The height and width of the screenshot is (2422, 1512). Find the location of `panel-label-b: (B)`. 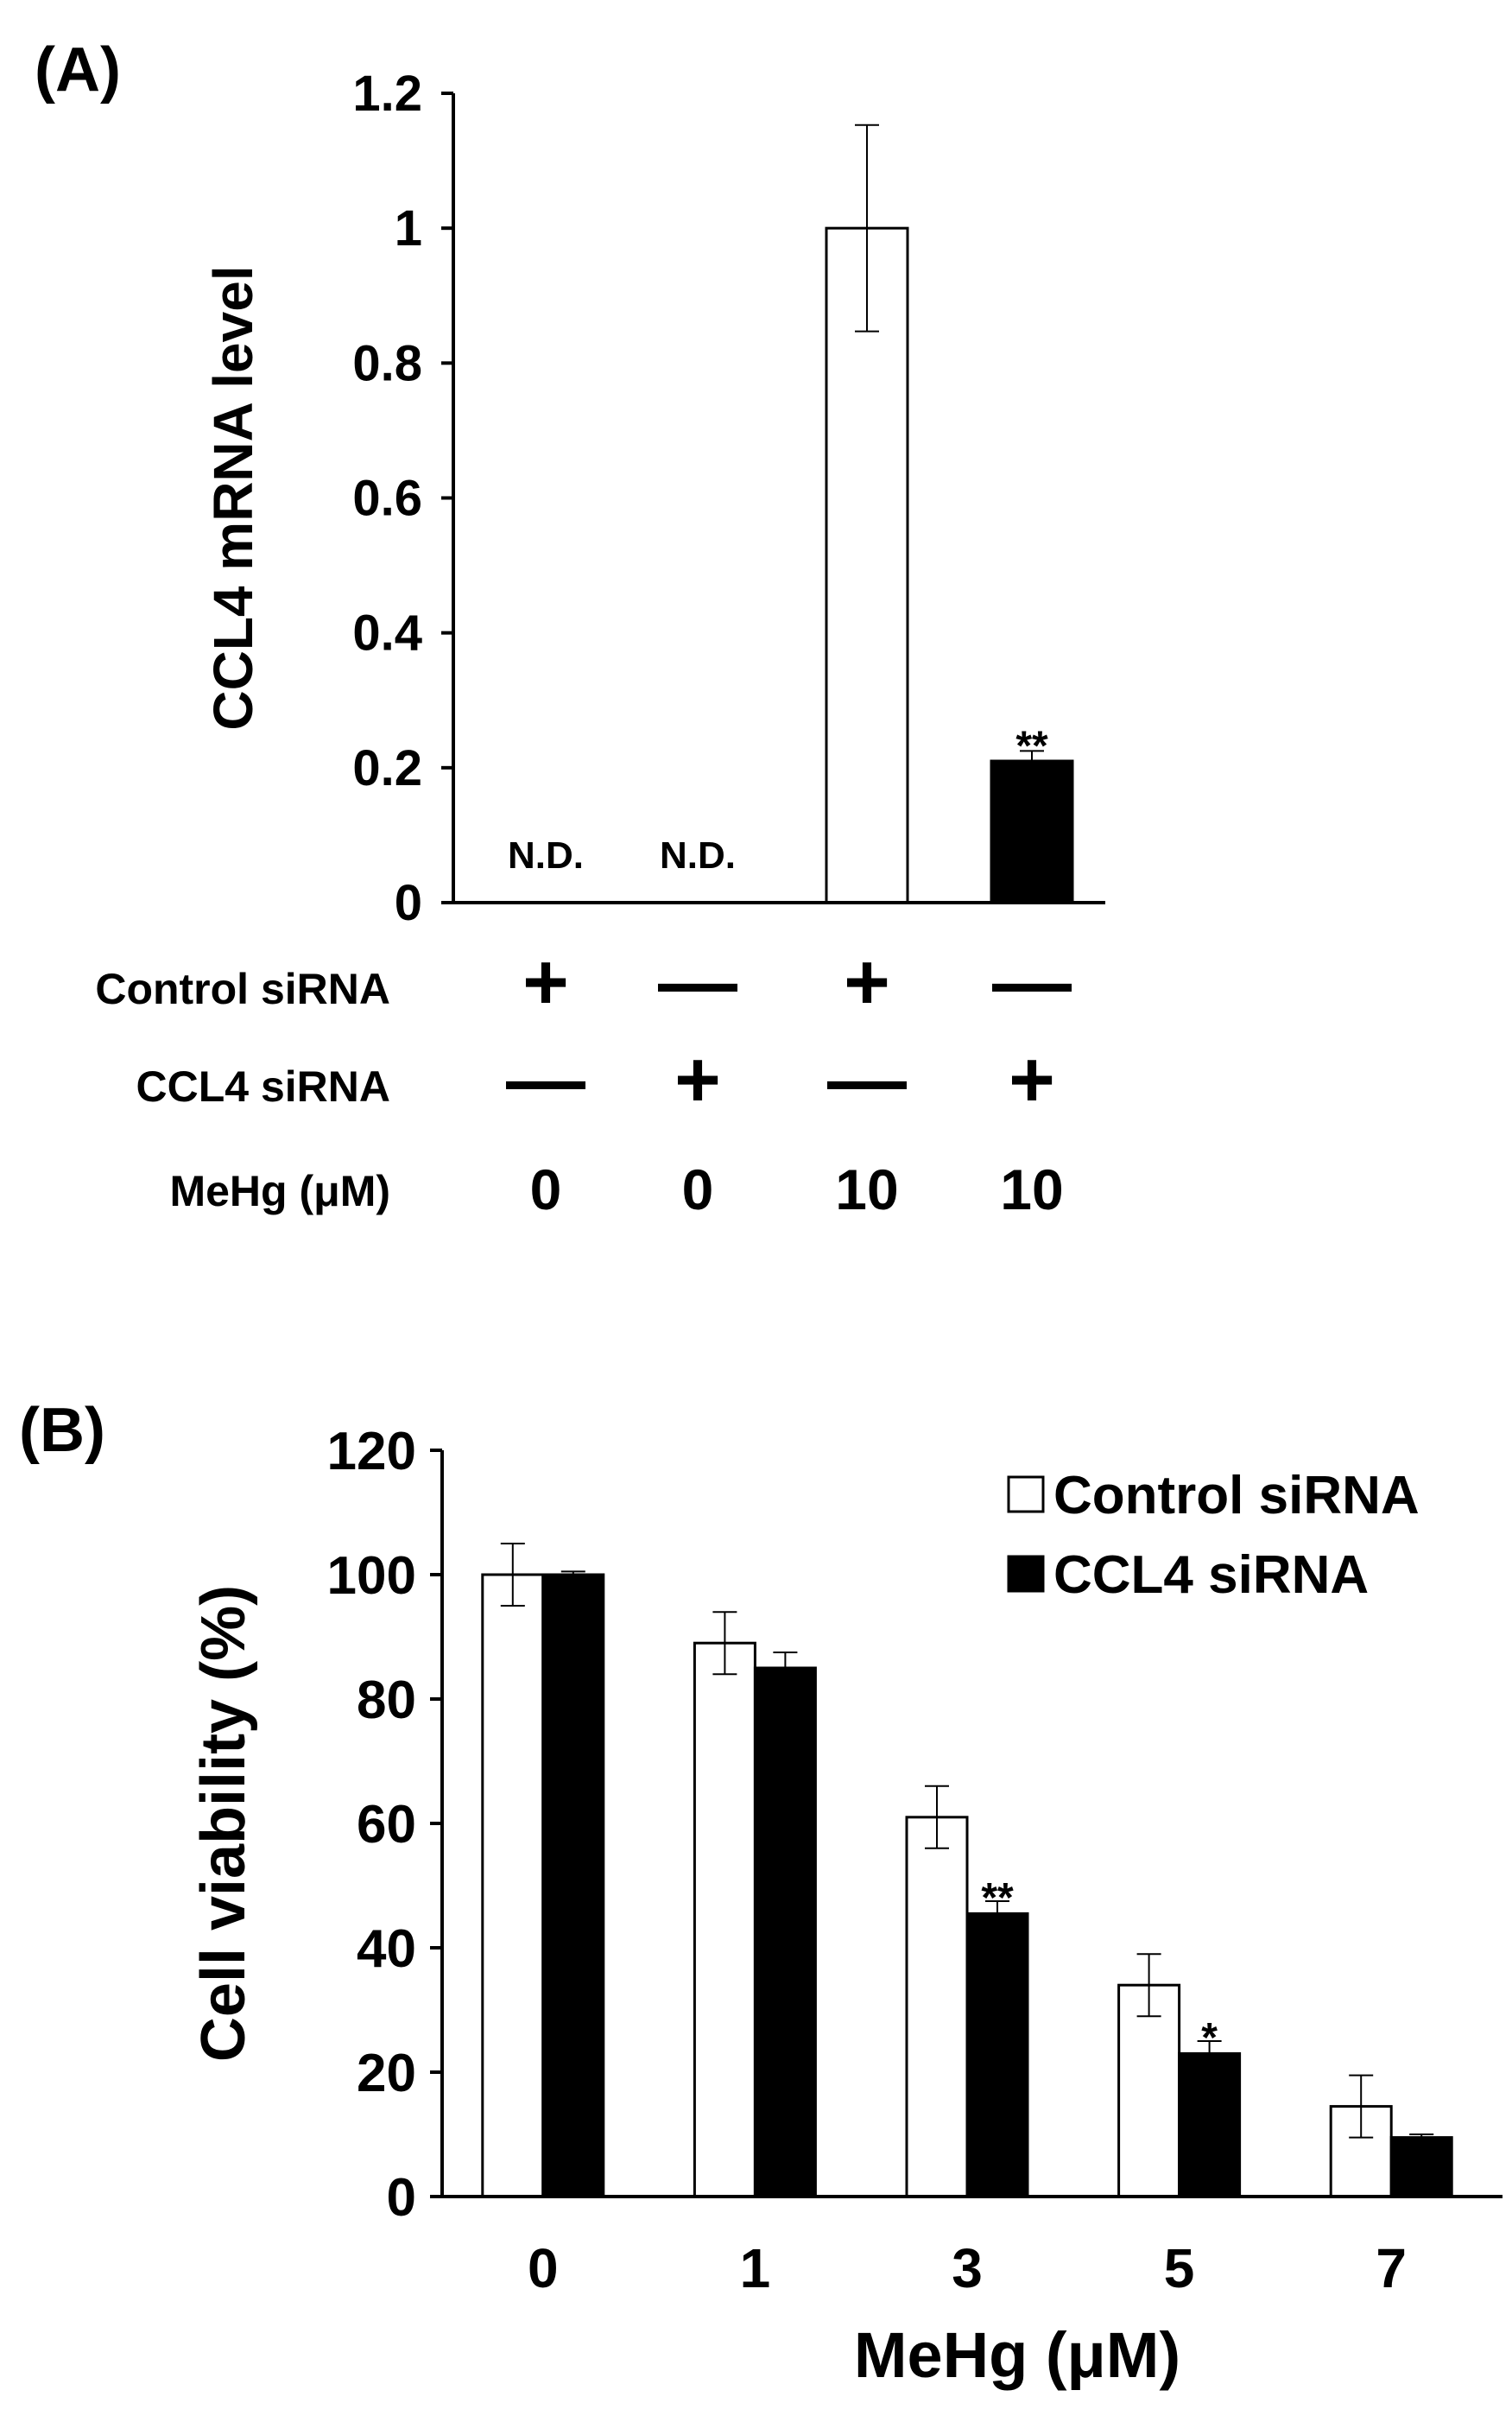

panel-label-b: (B) is located at coordinates (62, 1430).